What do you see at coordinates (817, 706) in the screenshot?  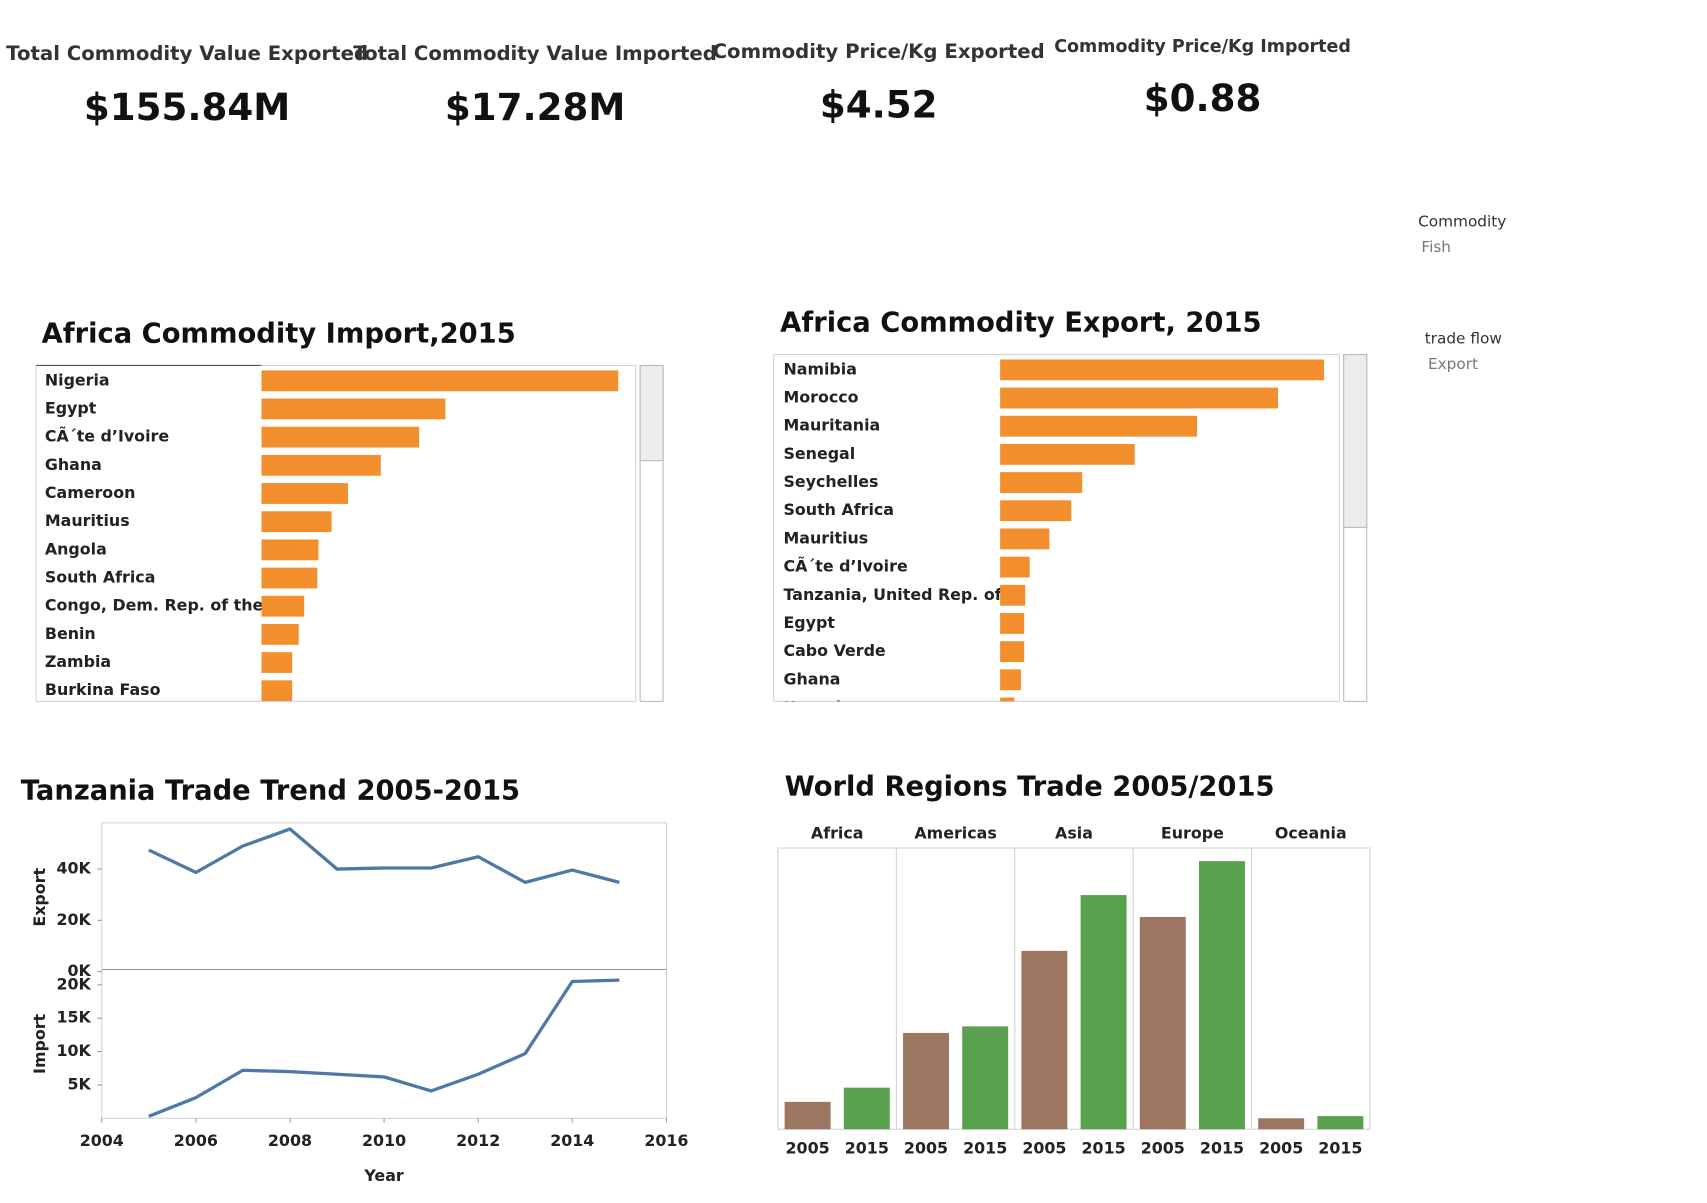 I see `category-label: Uganda` at bounding box center [817, 706].